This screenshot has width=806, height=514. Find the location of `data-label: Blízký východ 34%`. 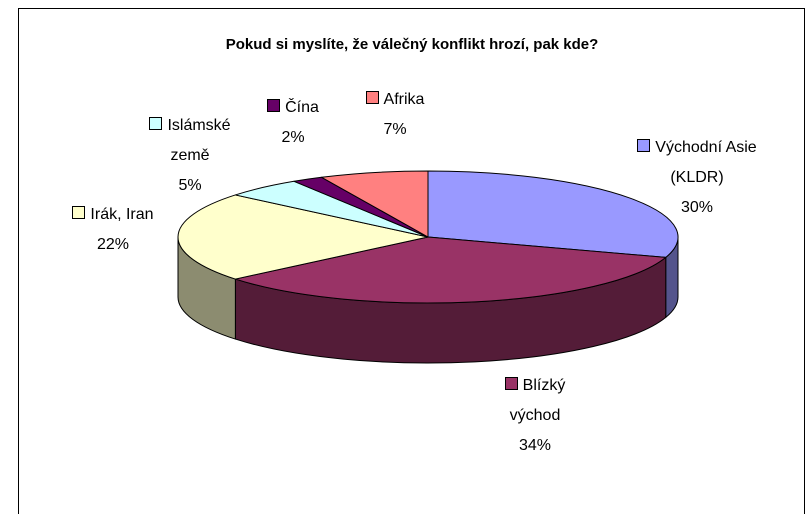

data-label: Blízký východ 34% is located at coordinates (535, 416).